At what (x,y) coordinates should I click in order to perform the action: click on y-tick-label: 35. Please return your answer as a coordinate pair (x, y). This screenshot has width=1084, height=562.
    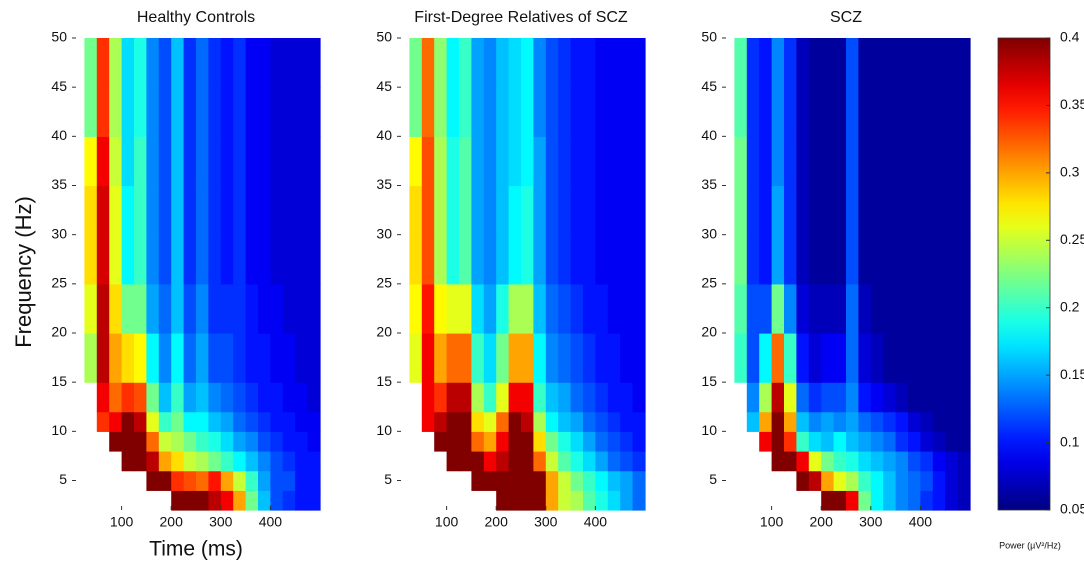
    Looking at the image, I should click on (59, 184).